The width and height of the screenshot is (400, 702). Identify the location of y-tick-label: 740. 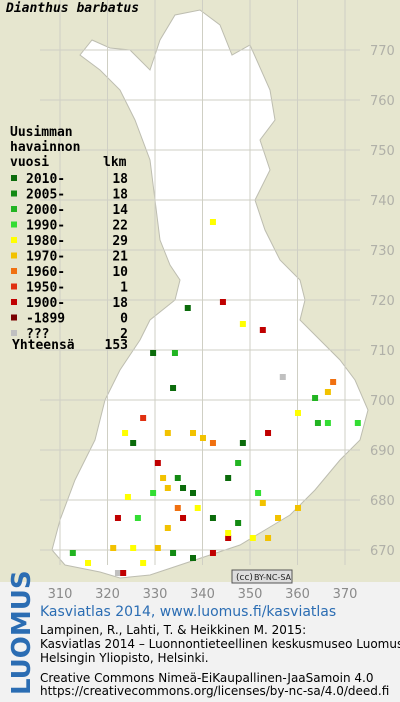
(382, 201).